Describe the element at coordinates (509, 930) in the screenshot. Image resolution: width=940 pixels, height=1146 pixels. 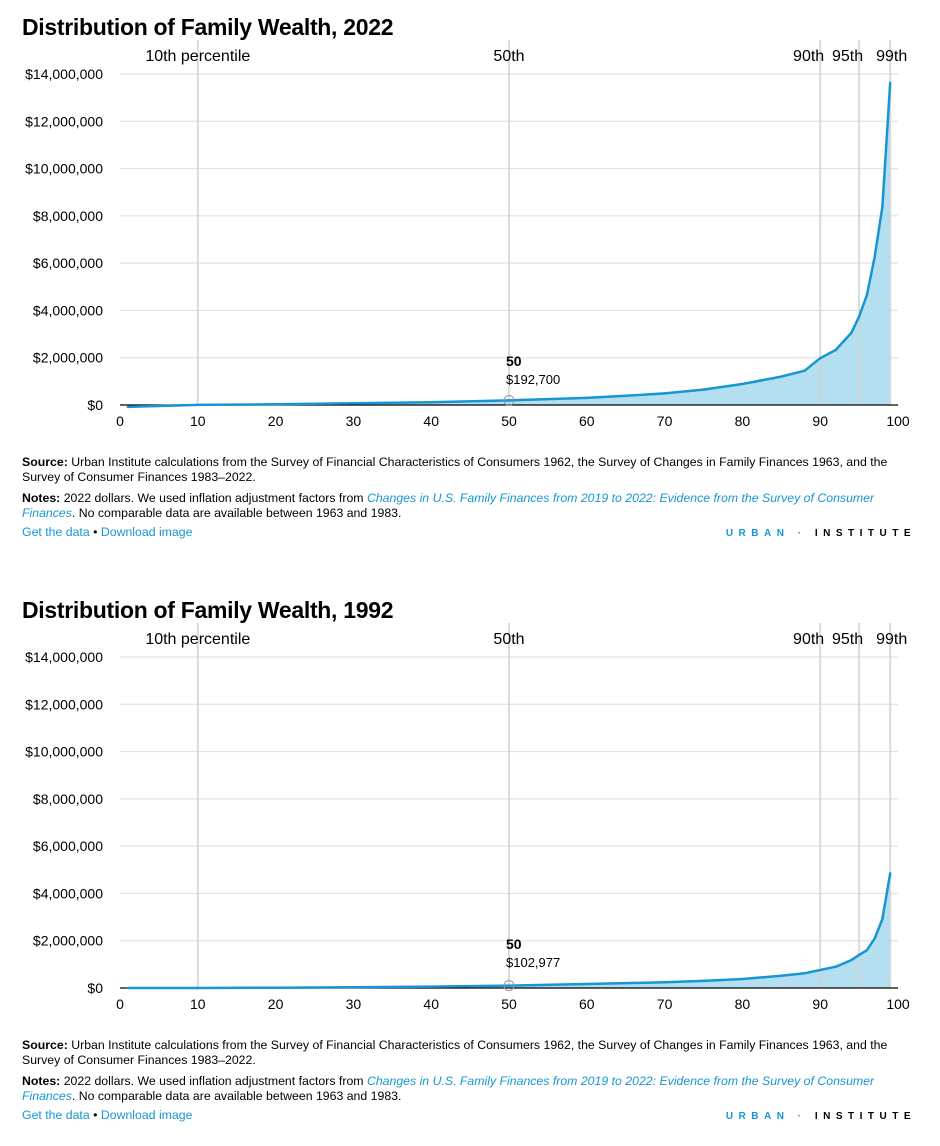
I see `wealth-area` at that location.